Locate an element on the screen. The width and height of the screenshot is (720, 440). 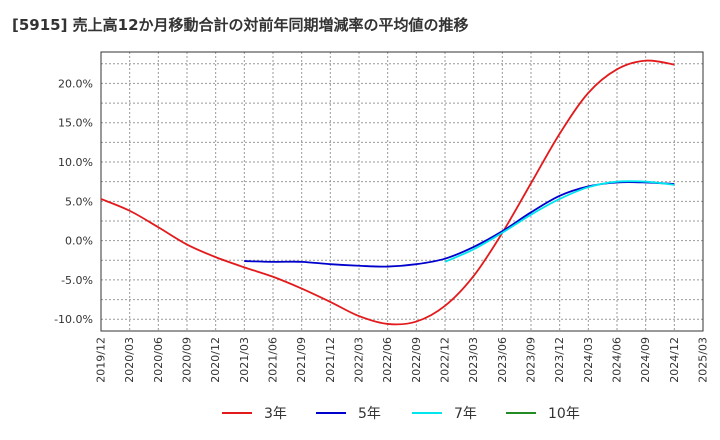
x-tick-label: 2019/12 is located at coordinates (101, 360).